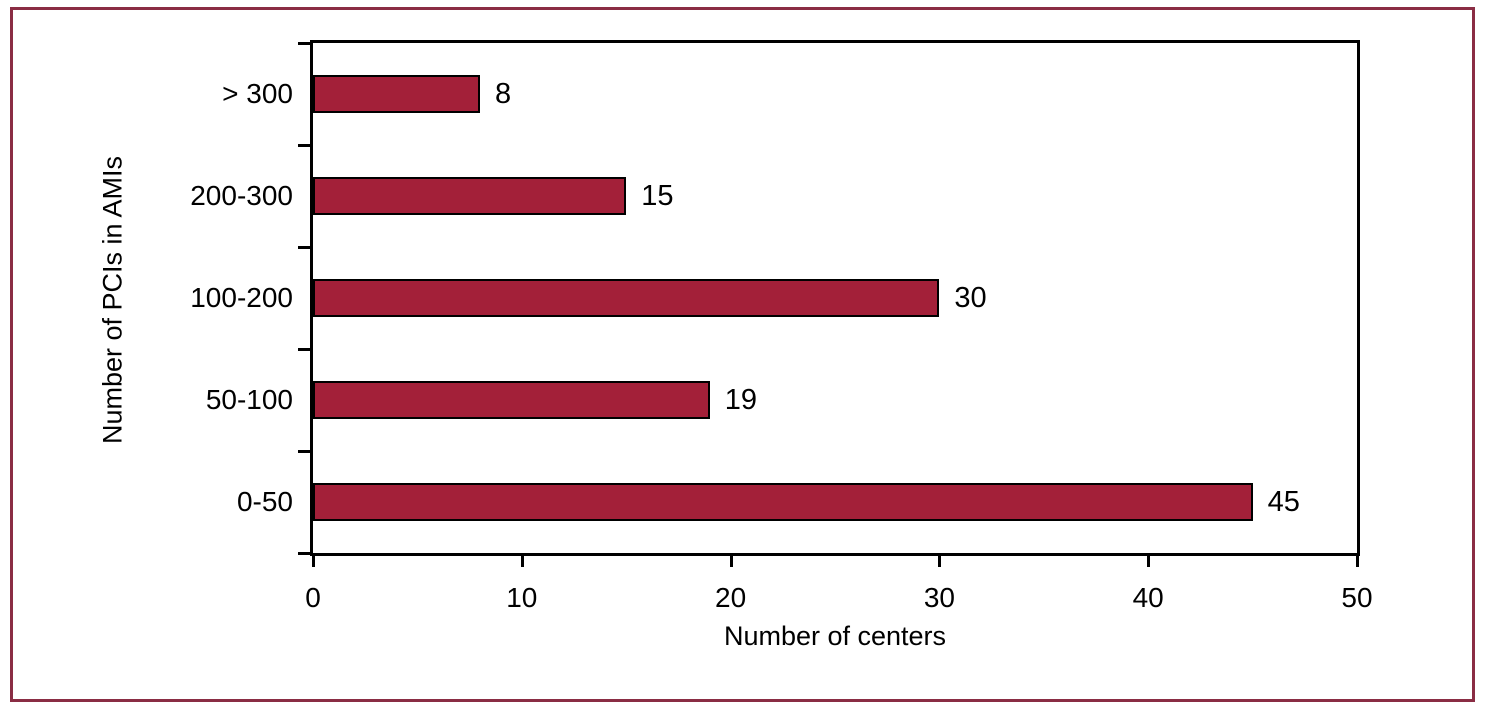  I want to click on x-axis-tick-label: 0, so click(313, 597).